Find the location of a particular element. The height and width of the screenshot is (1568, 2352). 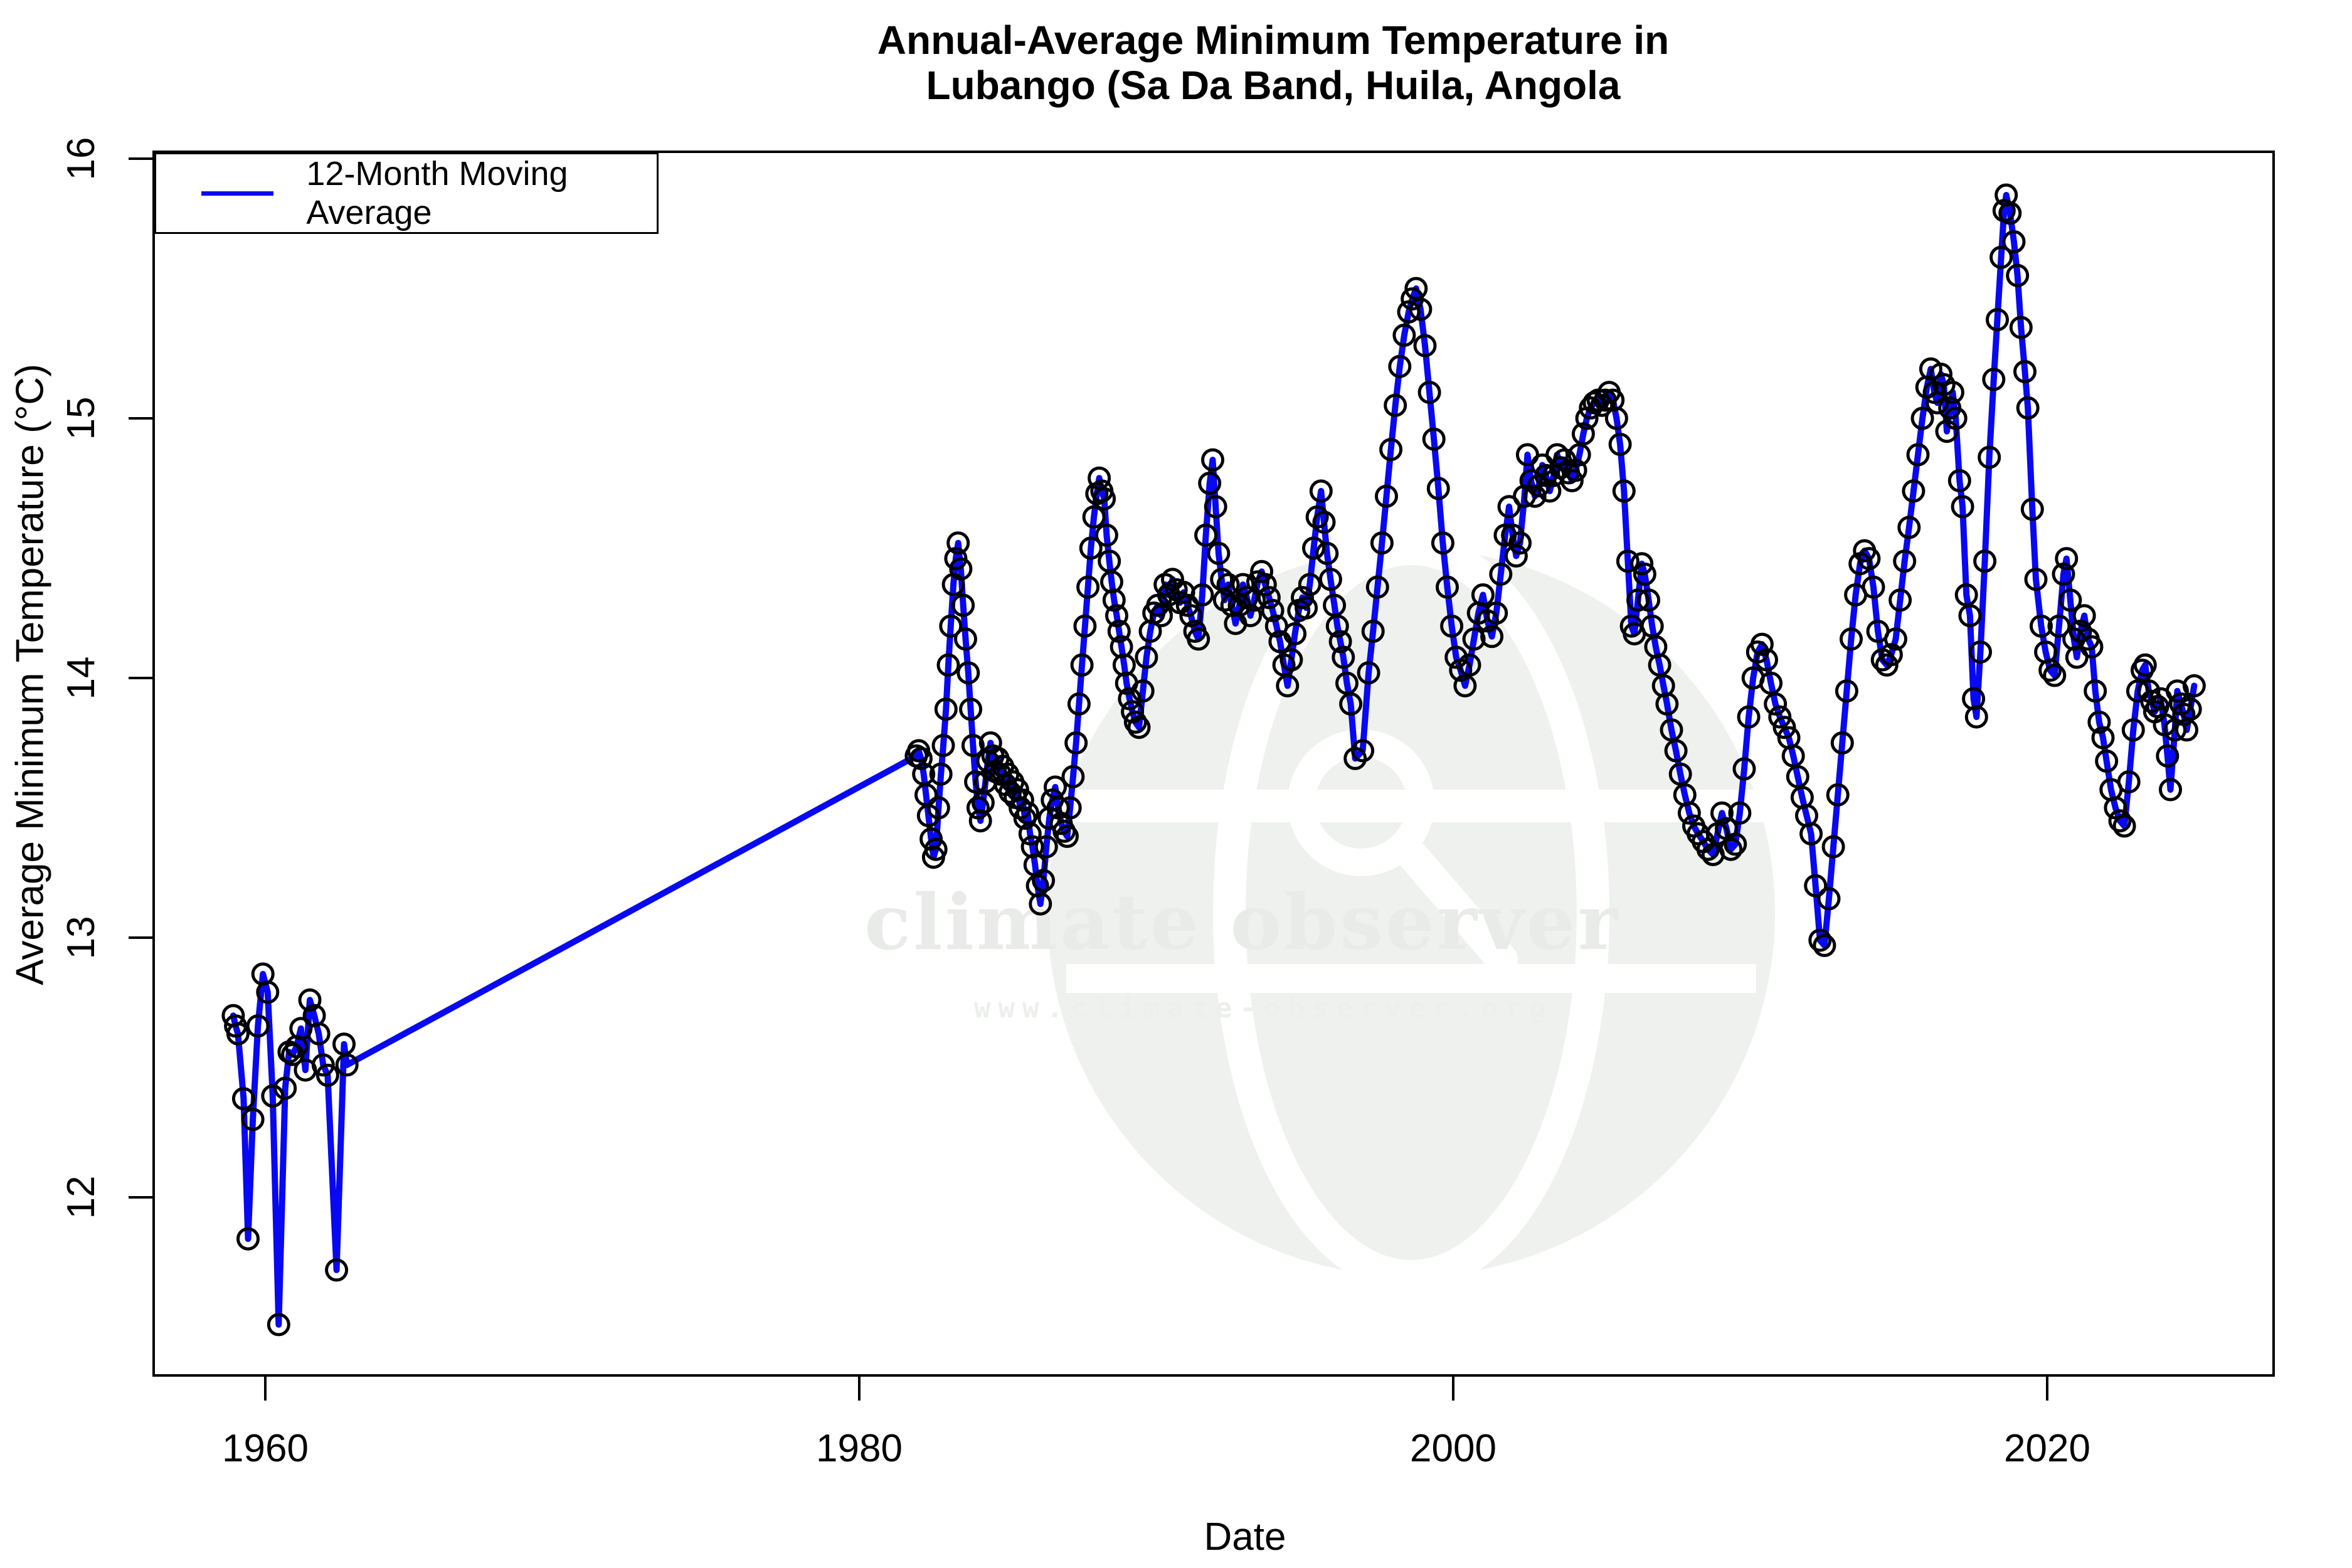

chart-title-line2: Lubango (Sa Da Band, Huila, Angola is located at coordinates (1273, 85).